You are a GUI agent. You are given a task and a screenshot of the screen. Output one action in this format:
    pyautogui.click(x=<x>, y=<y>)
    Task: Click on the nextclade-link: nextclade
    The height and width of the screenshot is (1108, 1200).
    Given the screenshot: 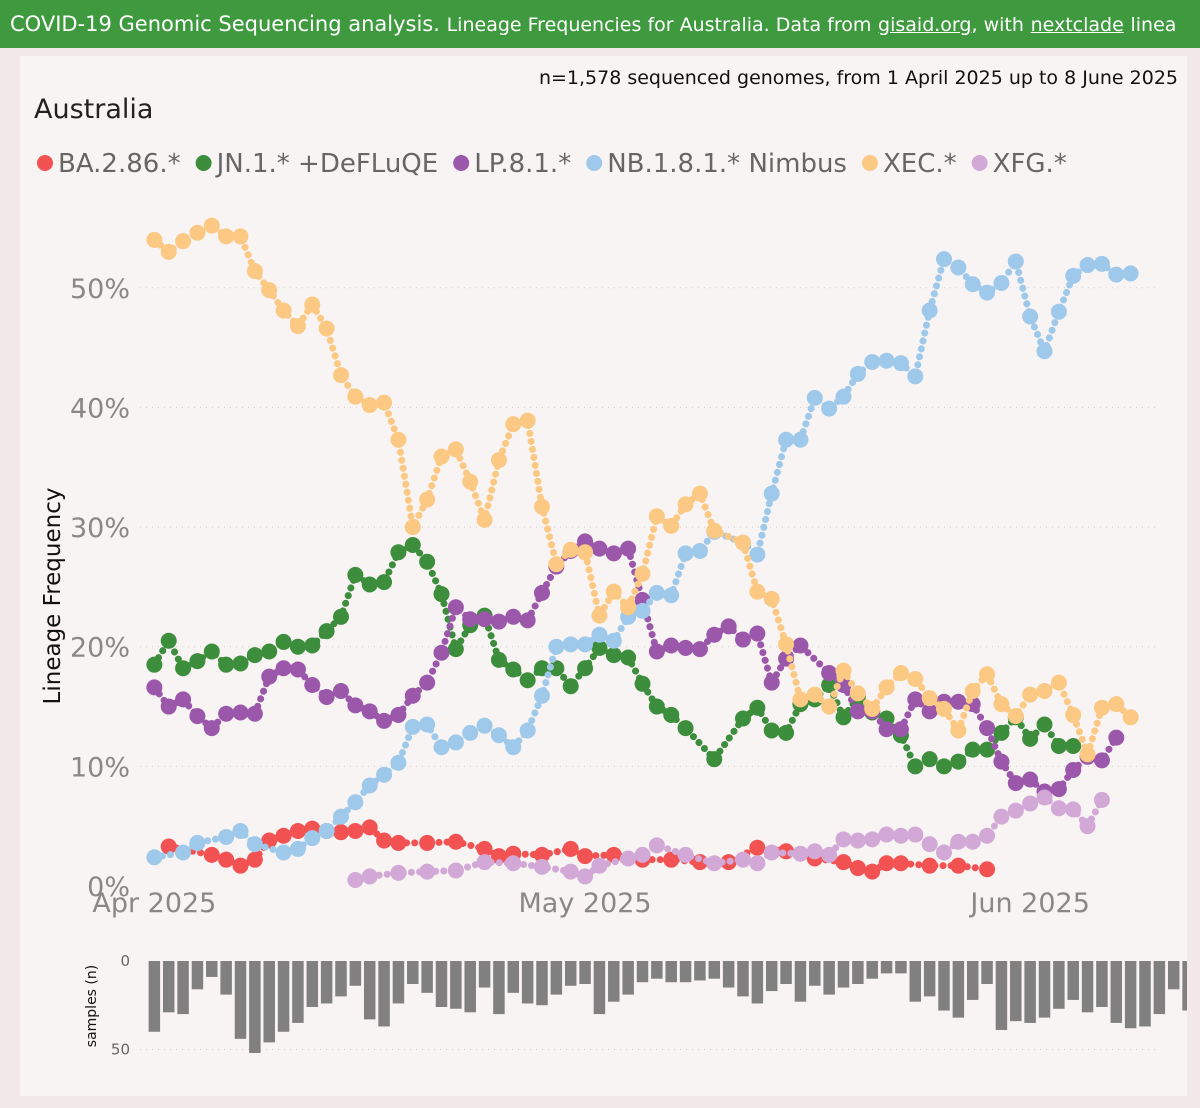 What is the action you would take?
    pyautogui.click(x=1077, y=25)
    